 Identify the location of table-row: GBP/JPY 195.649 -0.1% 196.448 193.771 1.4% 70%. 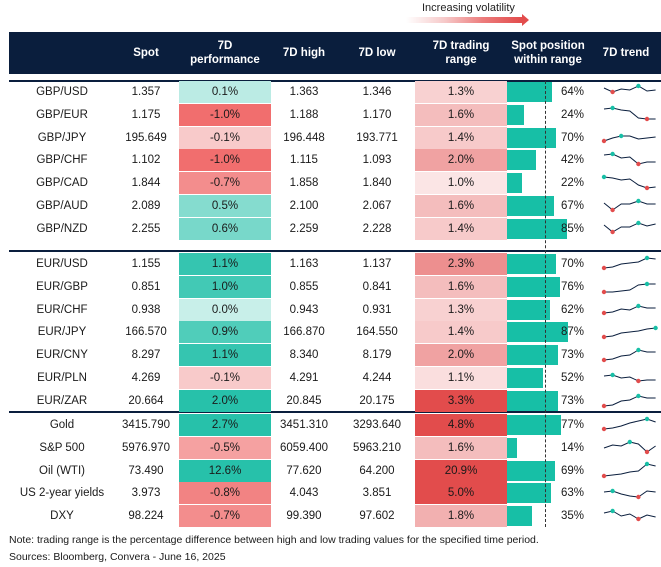
(335, 137).